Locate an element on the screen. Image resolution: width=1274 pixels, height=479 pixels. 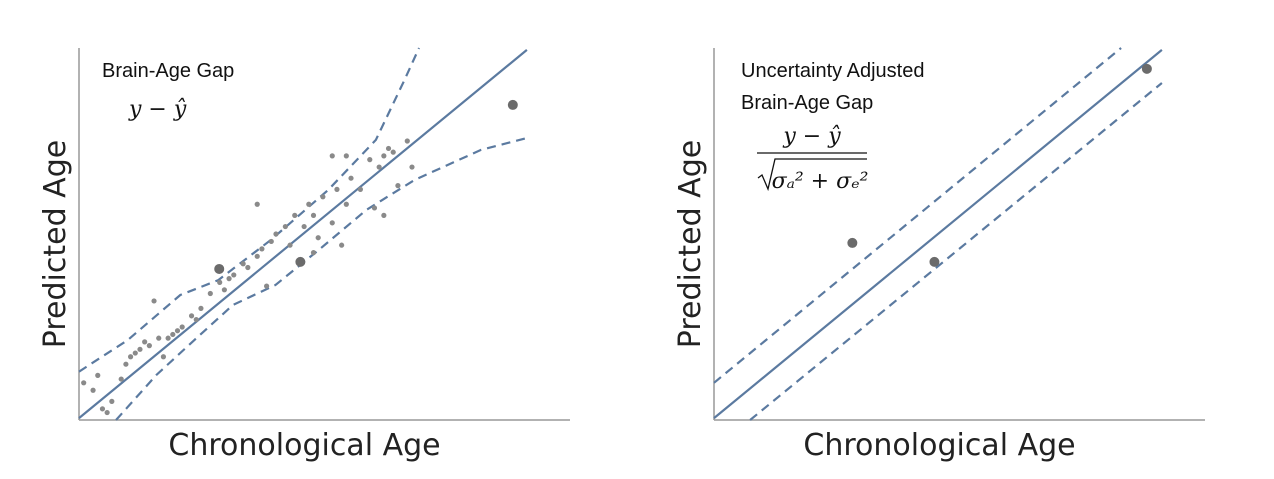
radical is located at coordinates (812, 175).